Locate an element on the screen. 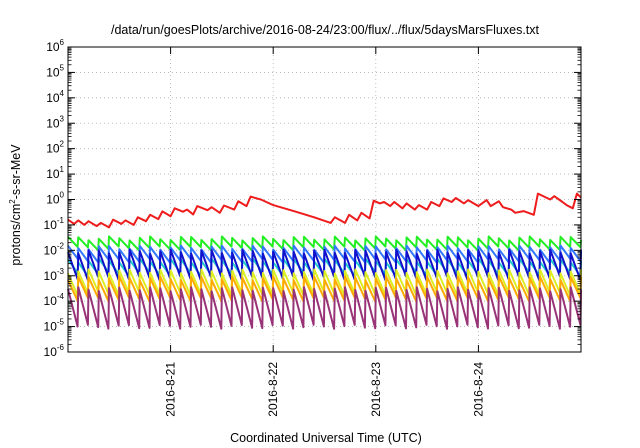 The height and width of the screenshot is (448, 640). x-tick-label: 2016-8-24 is located at coordinates (478, 389).